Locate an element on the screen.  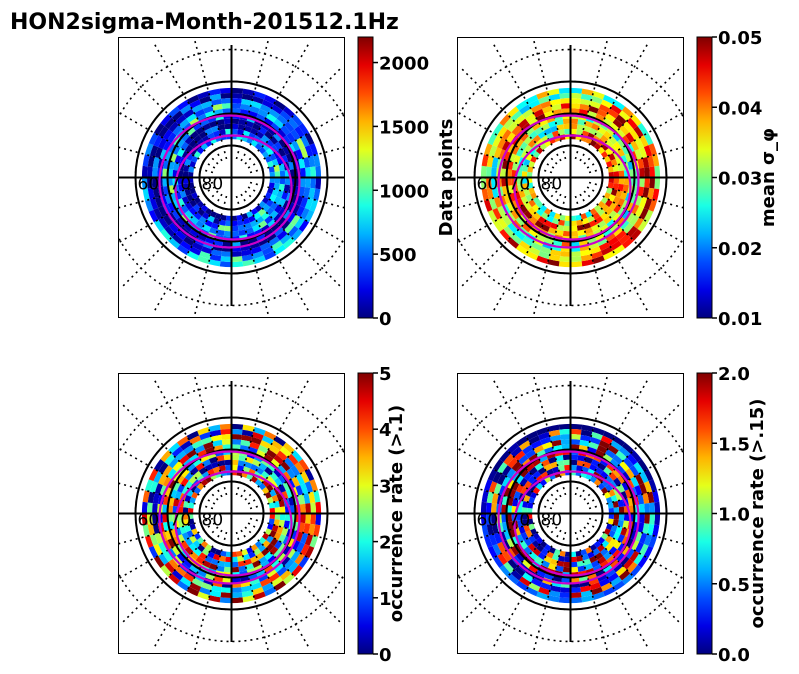
axes-frame is located at coordinates (231, 513).